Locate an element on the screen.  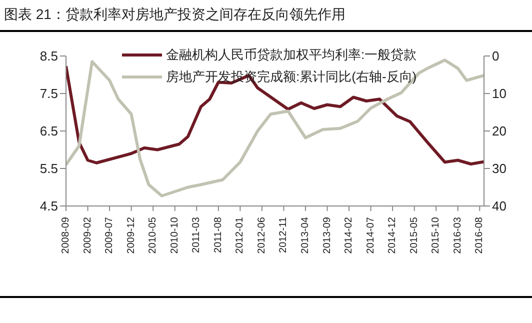
legend-label: 金融机构人民币贷款加权平均利率:一般贷款 is located at coordinates (291, 55).